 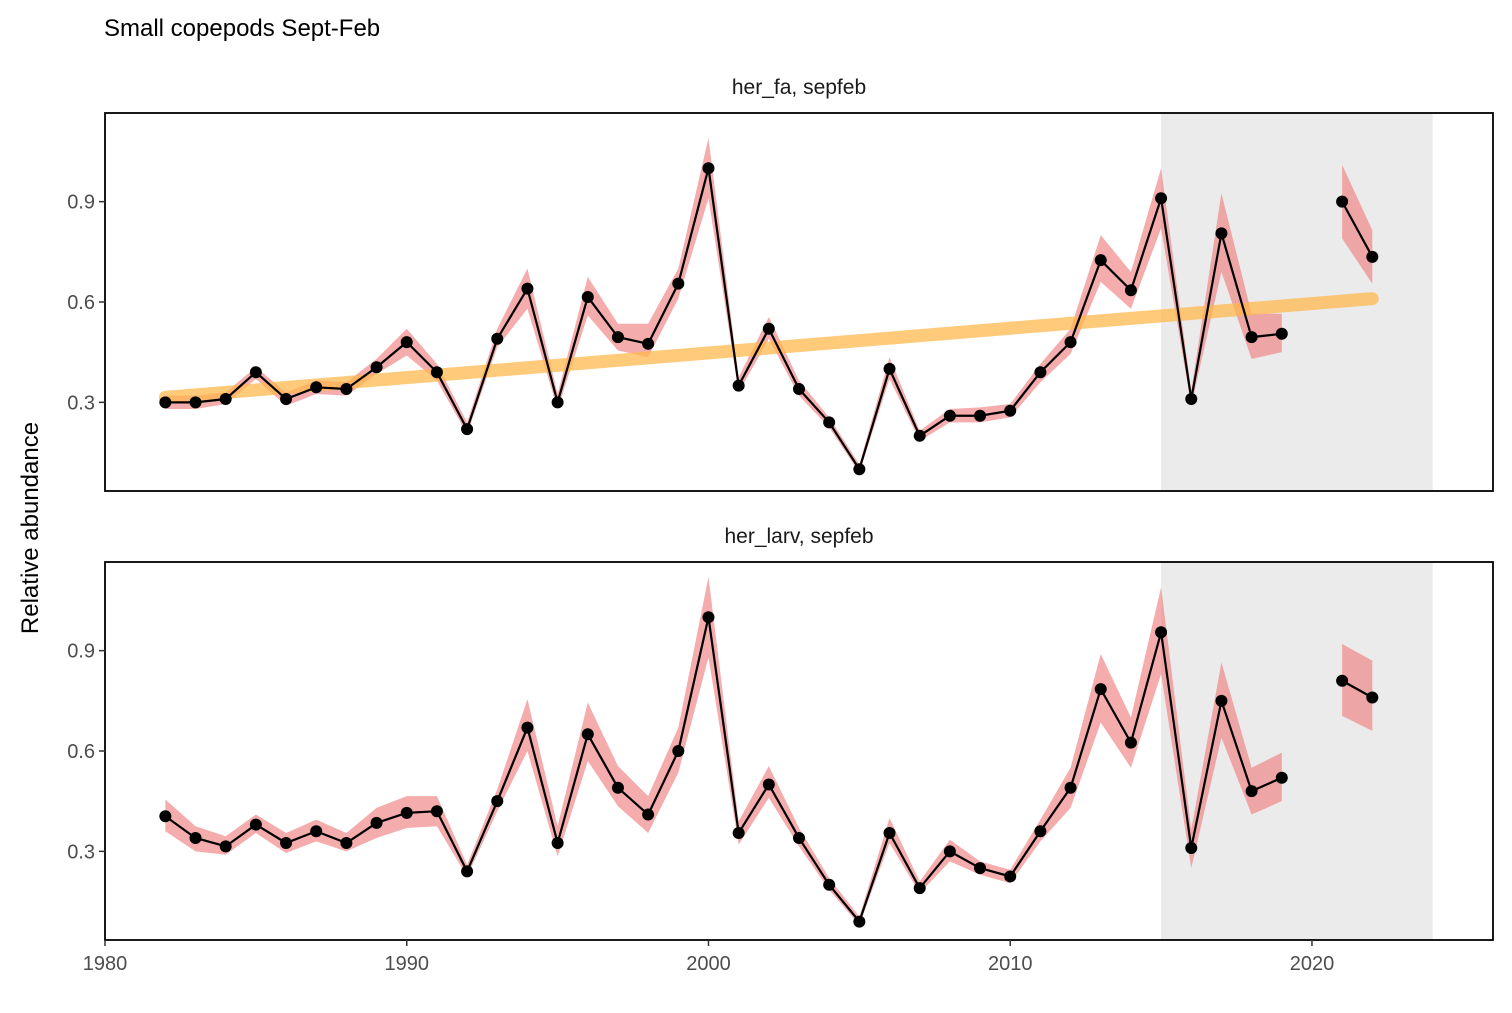 What do you see at coordinates (798, 536) in the screenshot?
I see `panel-label: her_larv, sepfeb` at bounding box center [798, 536].